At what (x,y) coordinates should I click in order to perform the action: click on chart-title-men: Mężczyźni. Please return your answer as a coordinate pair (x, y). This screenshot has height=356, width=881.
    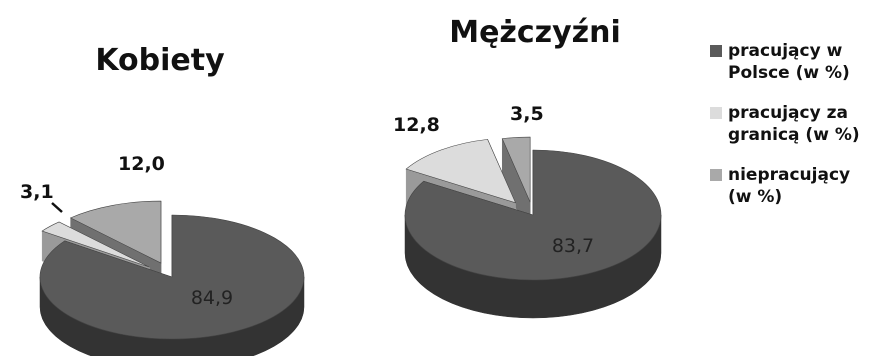
    Looking at the image, I should click on (535, 32).